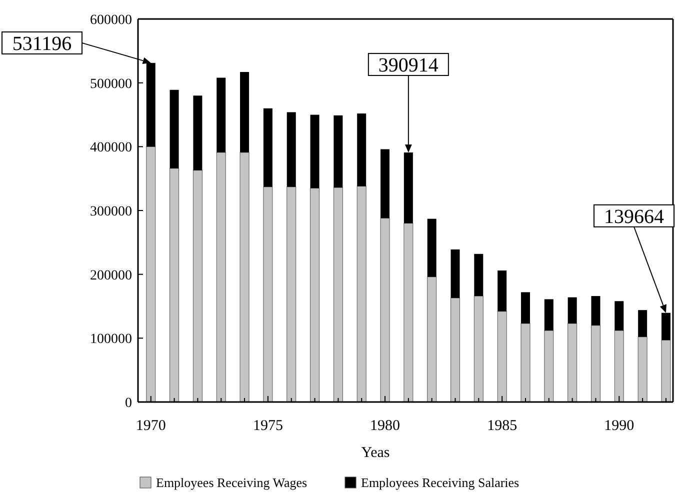 This screenshot has width=675, height=496. I want to click on y-tick-label: 0, so click(128, 403).